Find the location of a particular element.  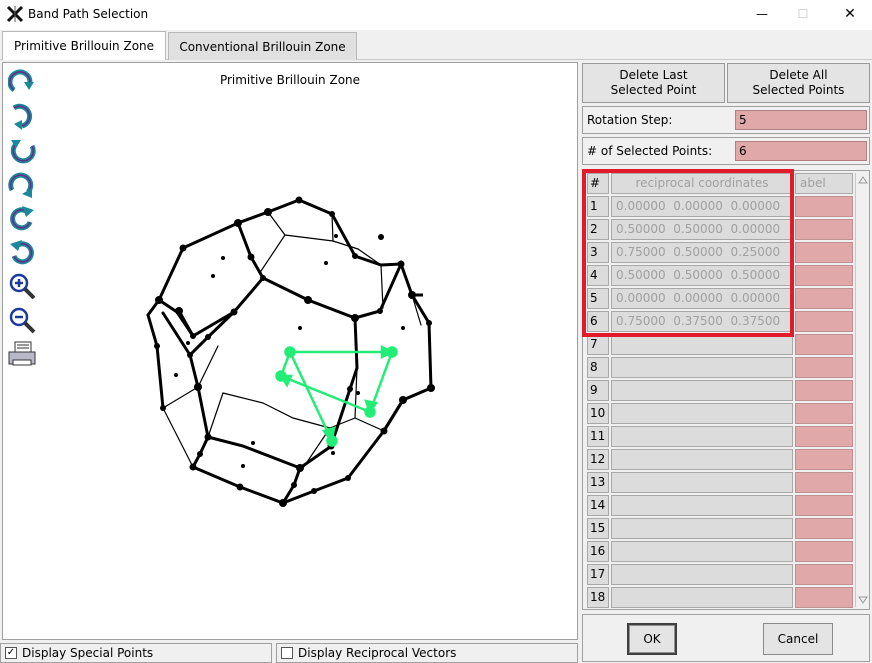

rotation-step-field: 5 is located at coordinates (801, 120).